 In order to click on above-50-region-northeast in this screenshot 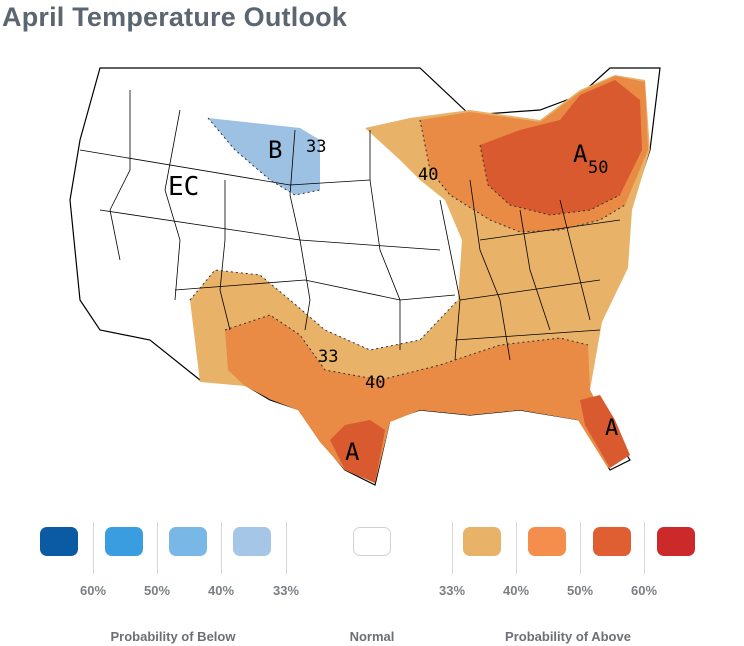, I will do `click(561, 147)`.